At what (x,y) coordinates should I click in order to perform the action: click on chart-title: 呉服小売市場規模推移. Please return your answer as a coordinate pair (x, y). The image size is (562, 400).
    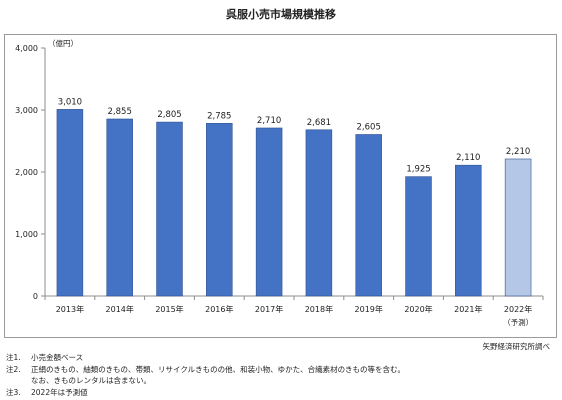
    Looking at the image, I should click on (281, 14).